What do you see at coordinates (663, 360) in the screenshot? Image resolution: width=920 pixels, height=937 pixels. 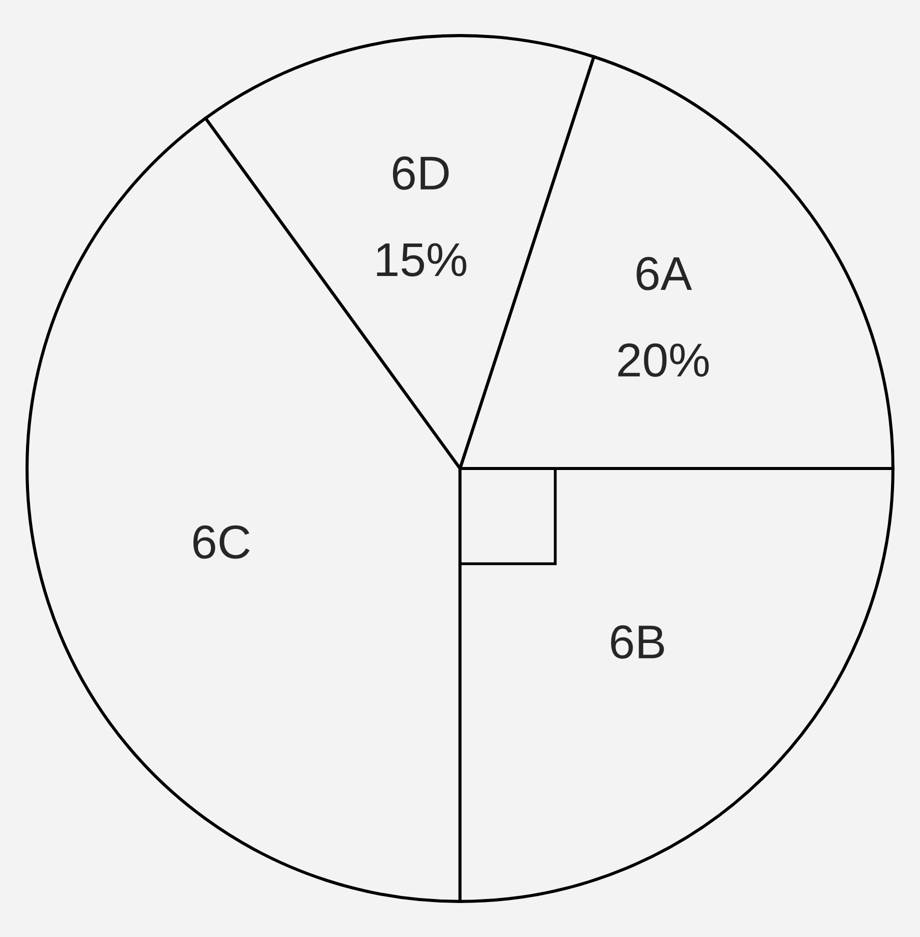 I see `data-label: 20%` at bounding box center [663, 360].